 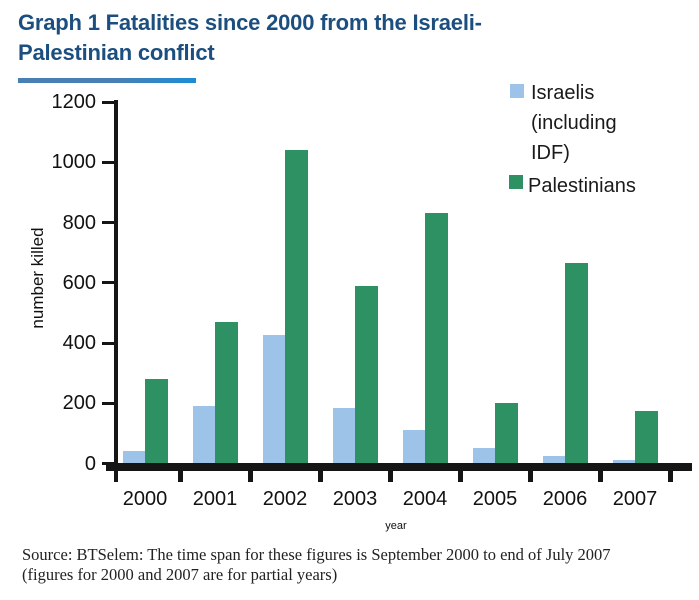 I want to click on x-tick-label-2001: 2001, so click(x=215, y=499).